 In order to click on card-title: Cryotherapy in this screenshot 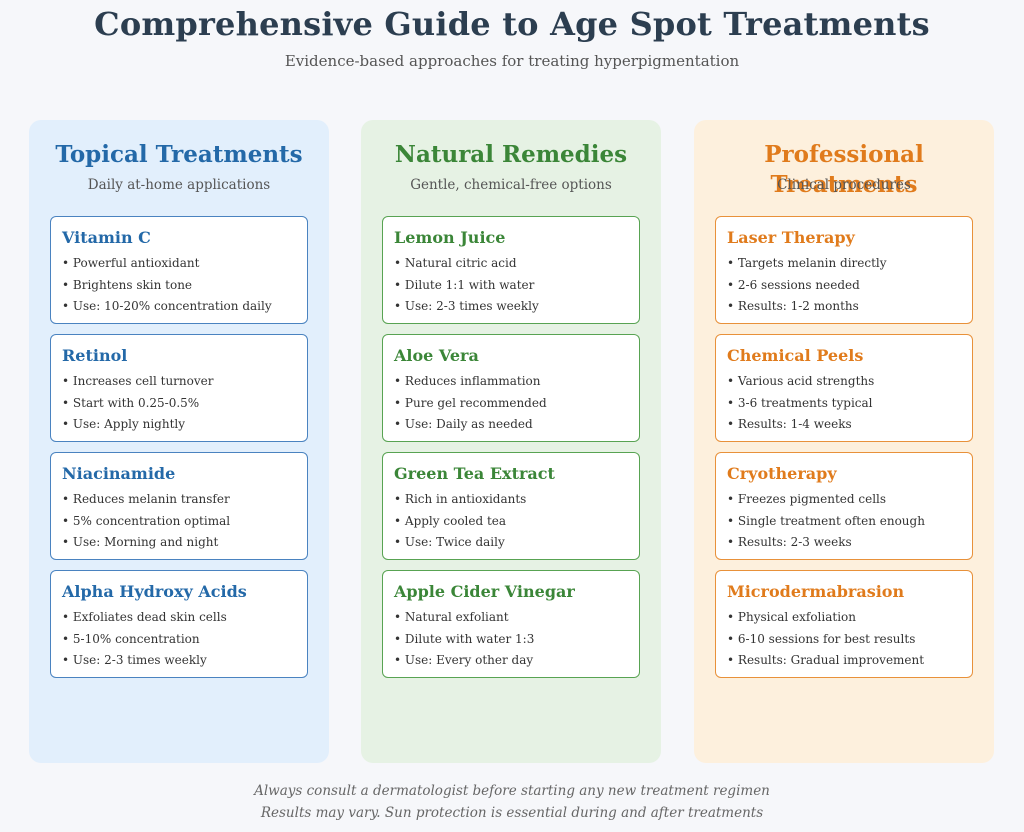, I will do `click(782, 473)`.